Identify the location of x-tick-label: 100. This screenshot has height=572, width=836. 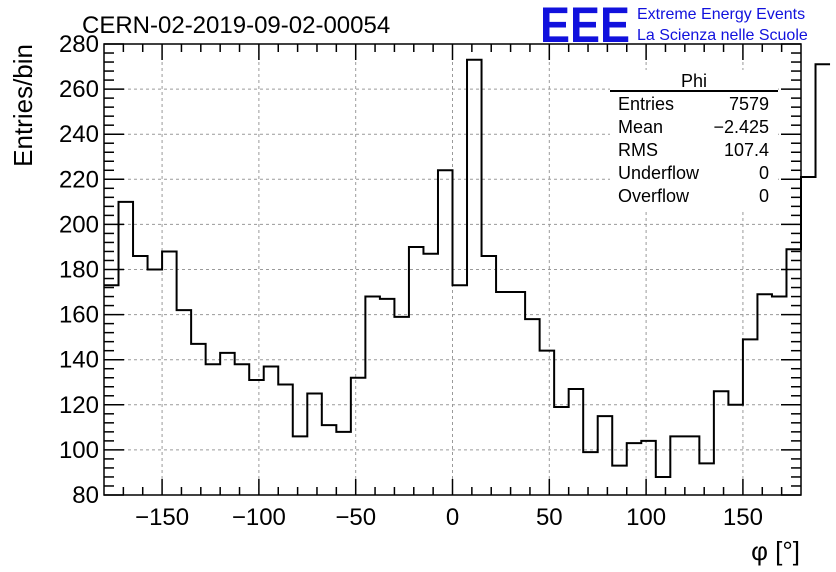
(646, 517).